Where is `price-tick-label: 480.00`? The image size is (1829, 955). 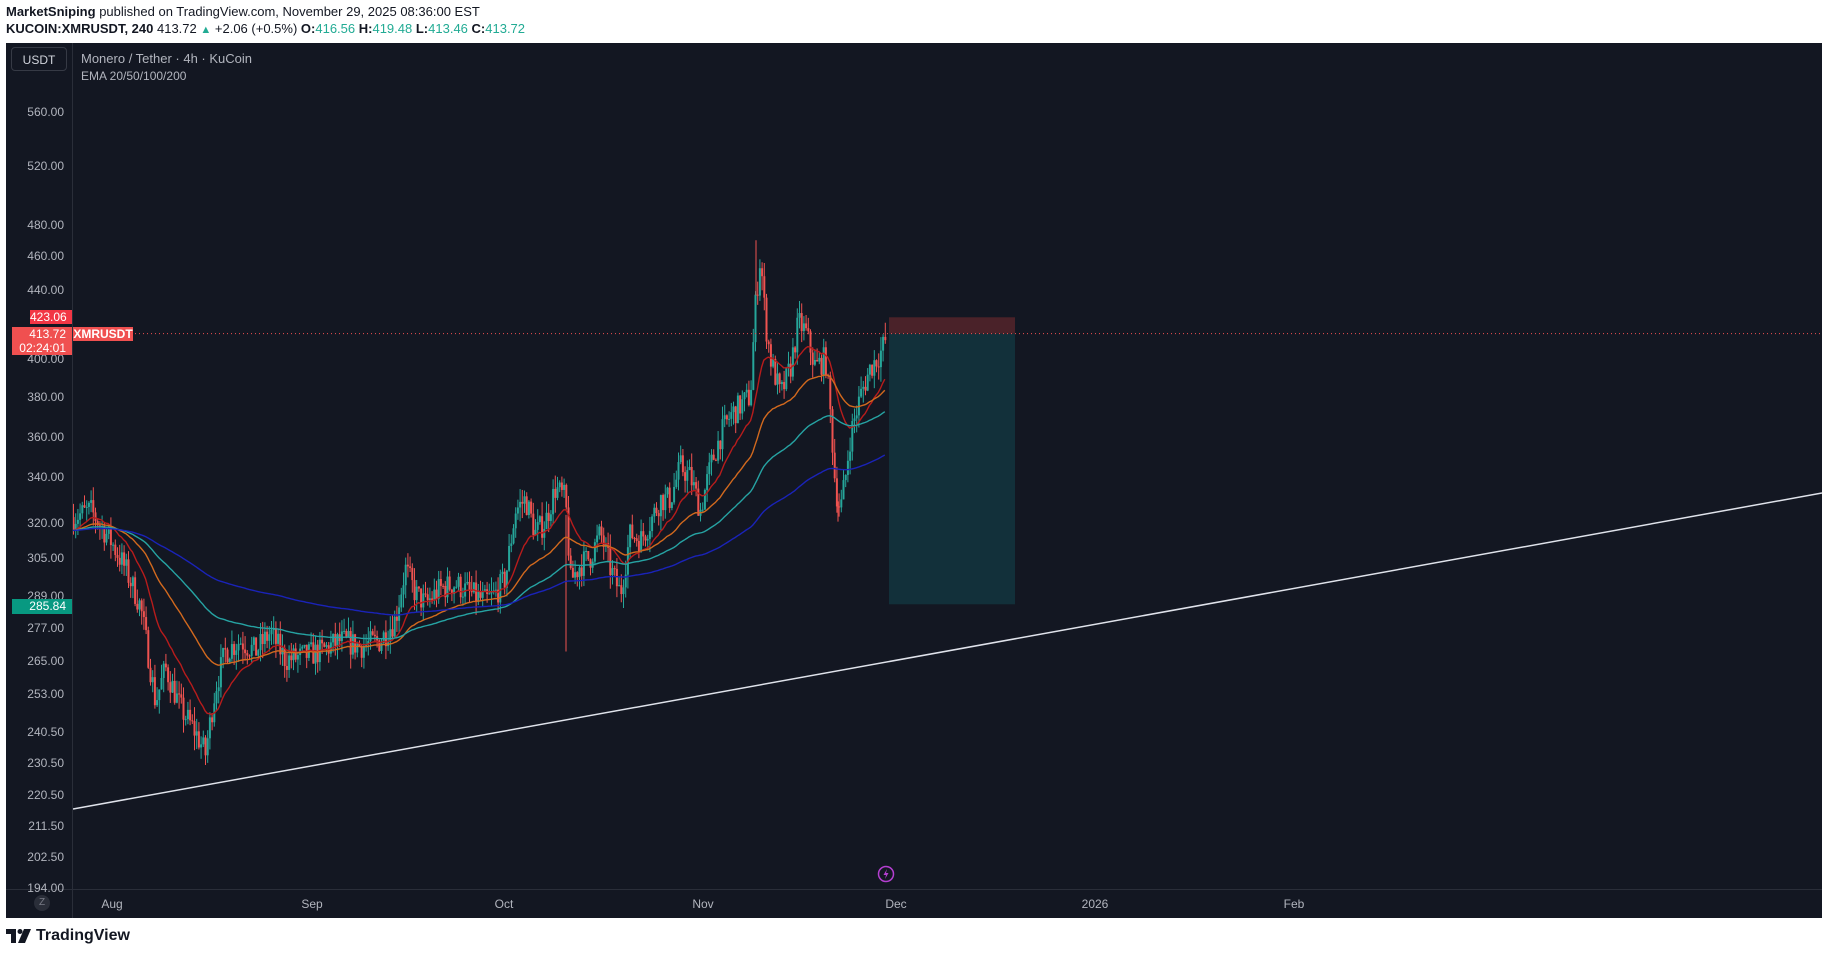
price-tick-label: 480.00 is located at coordinates (45, 225).